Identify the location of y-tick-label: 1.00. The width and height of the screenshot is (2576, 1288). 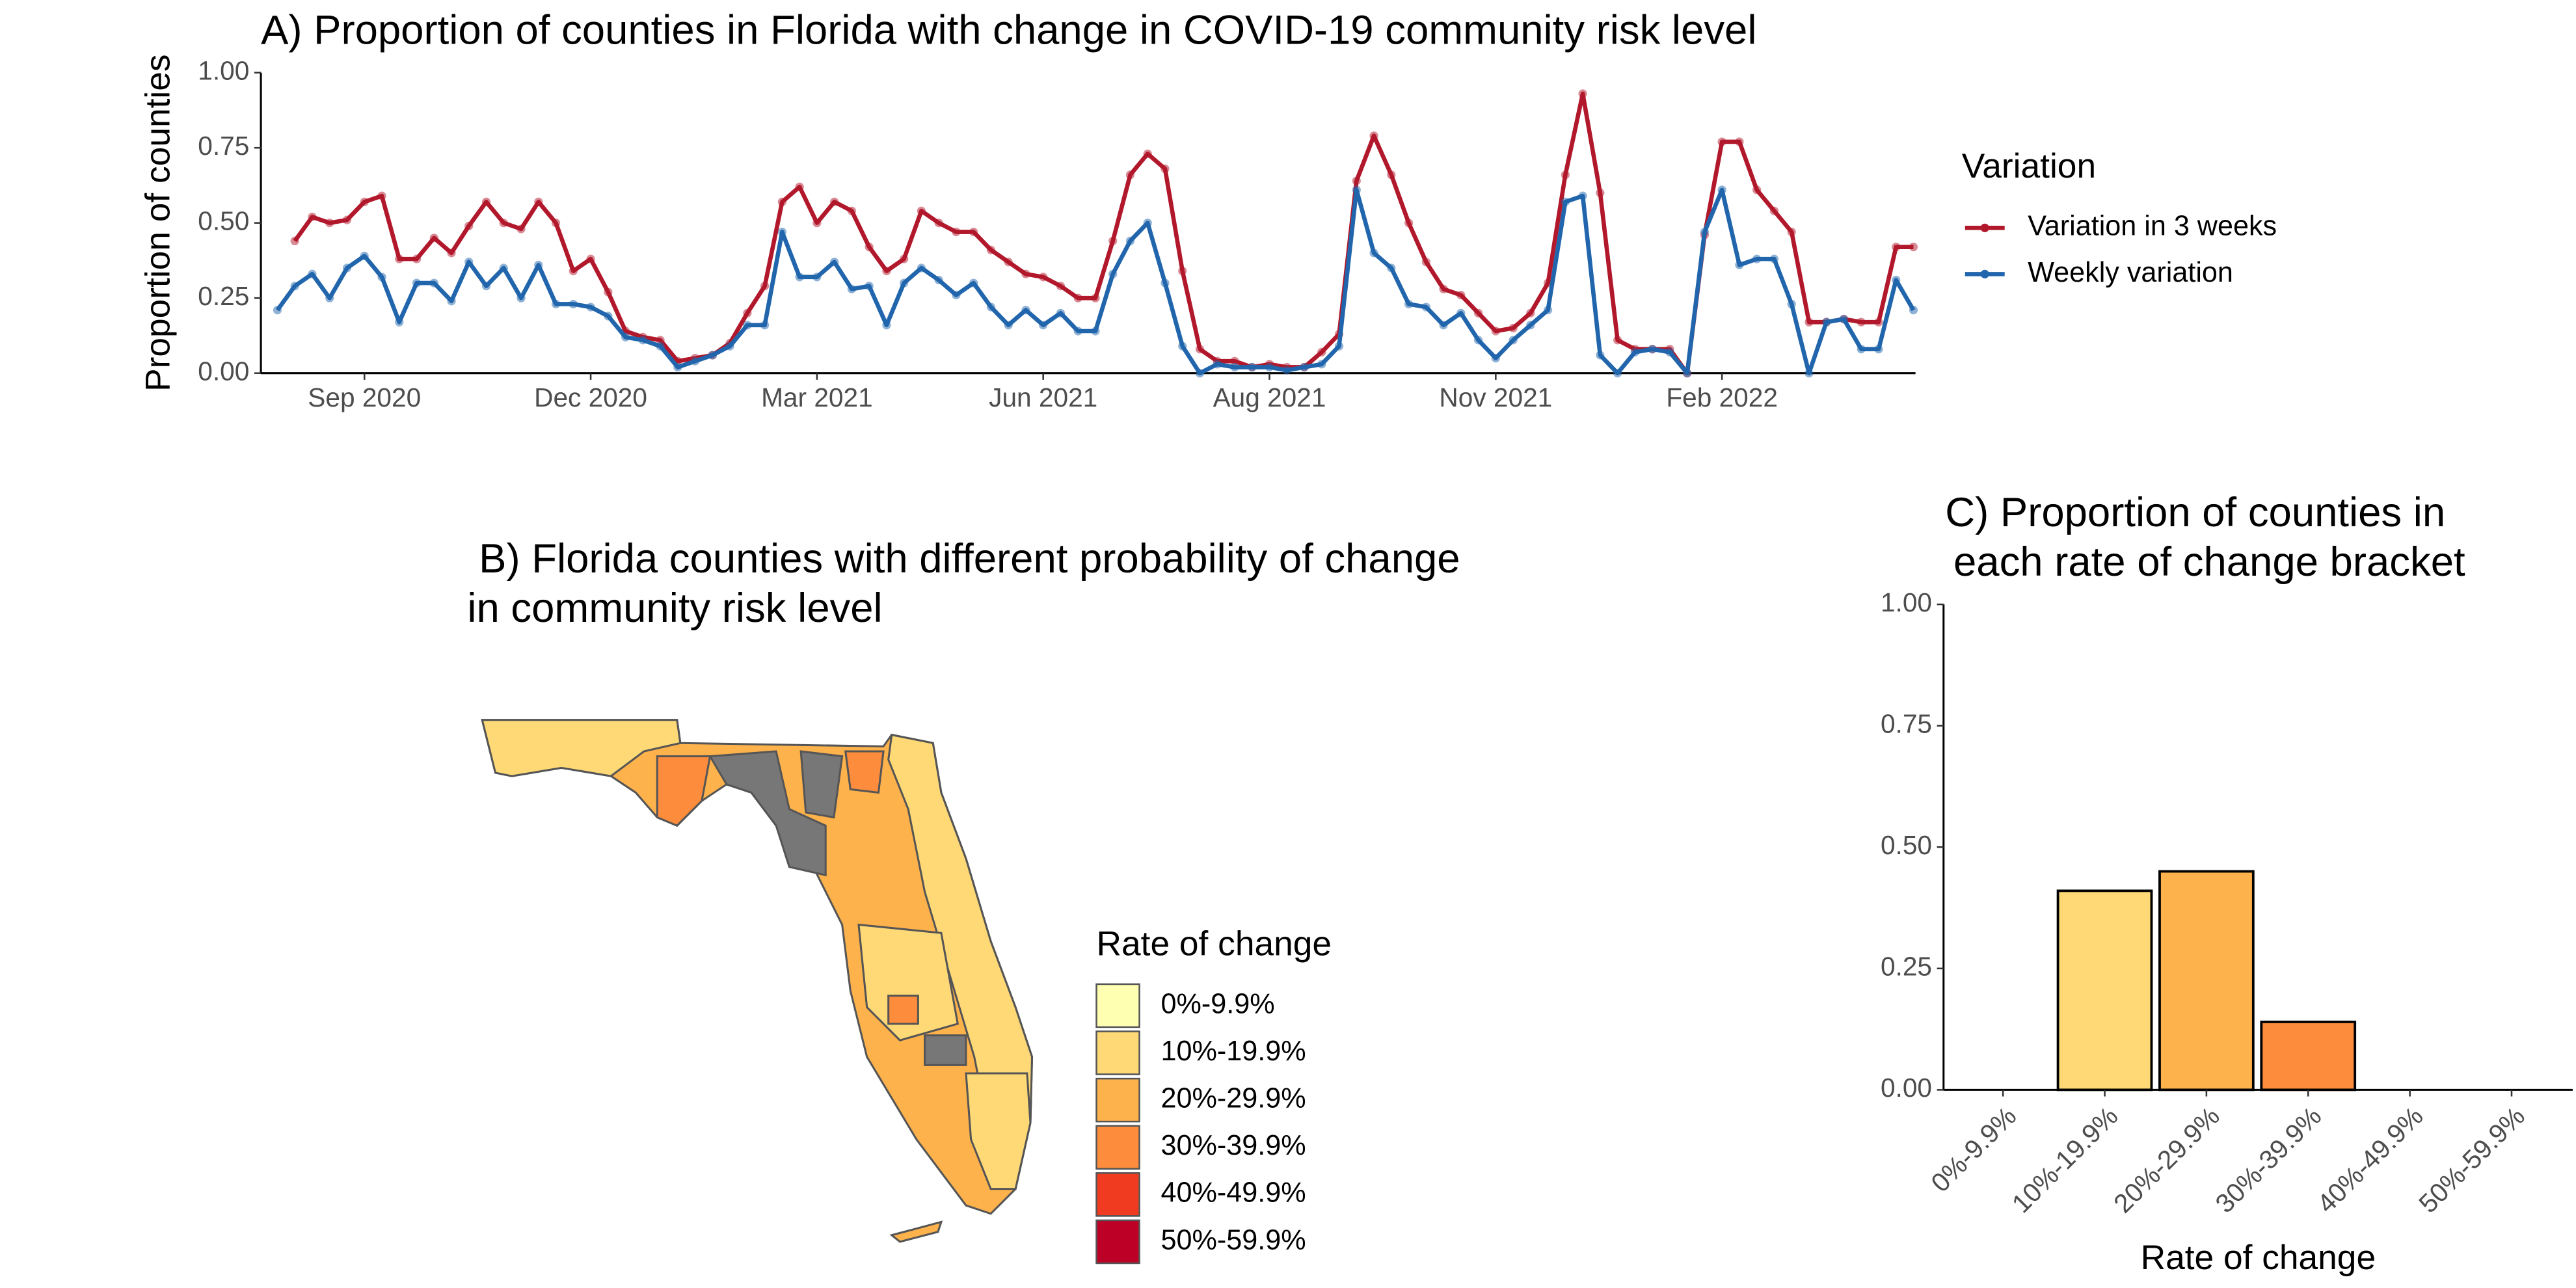
(223, 70).